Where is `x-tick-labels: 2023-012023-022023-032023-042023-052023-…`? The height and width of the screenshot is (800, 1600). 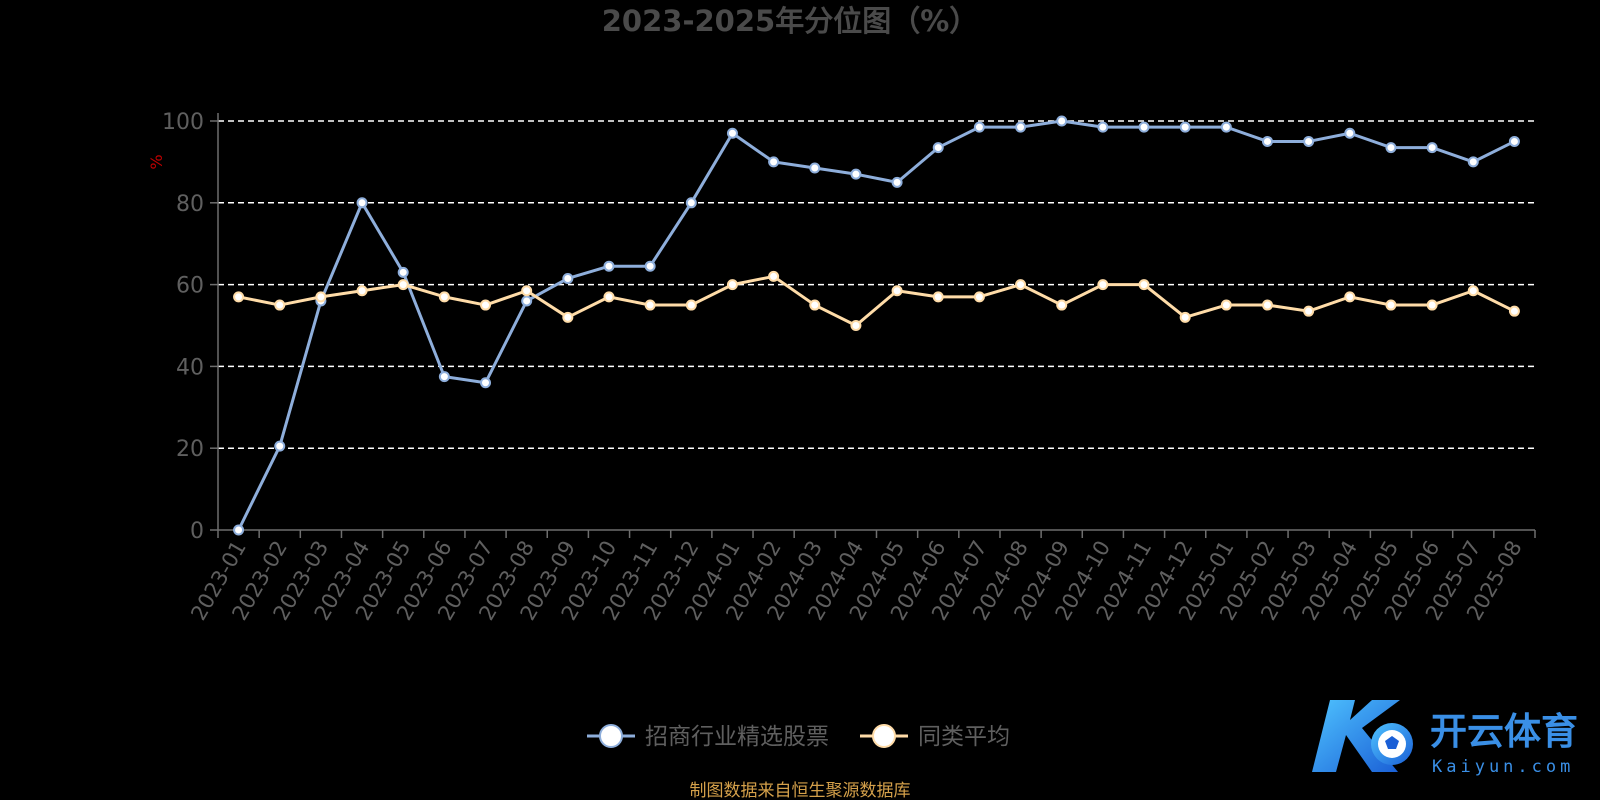
x-tick-labels: 2023-012023-022023-032023-042023-052023-… is located at coordinates (856, 581).